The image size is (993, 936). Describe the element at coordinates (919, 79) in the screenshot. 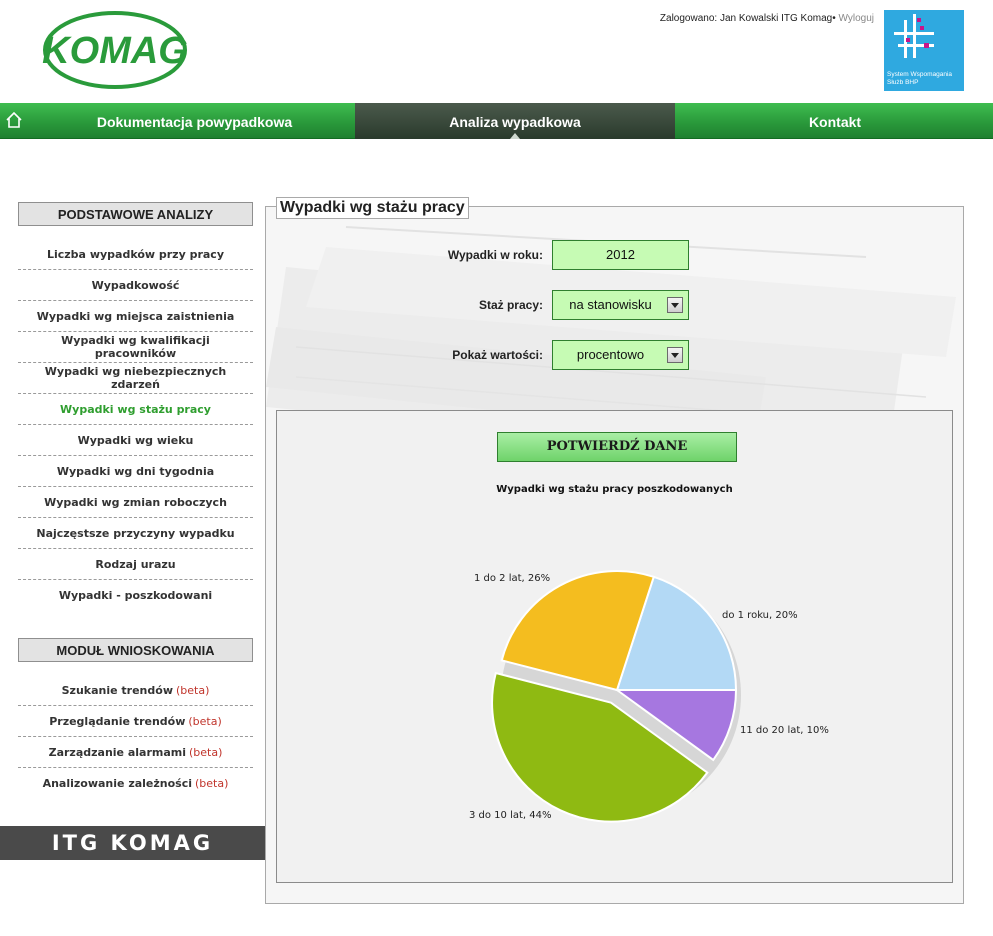

I see `system-logo-text: System Wspomagania Służb BHP` at that location.